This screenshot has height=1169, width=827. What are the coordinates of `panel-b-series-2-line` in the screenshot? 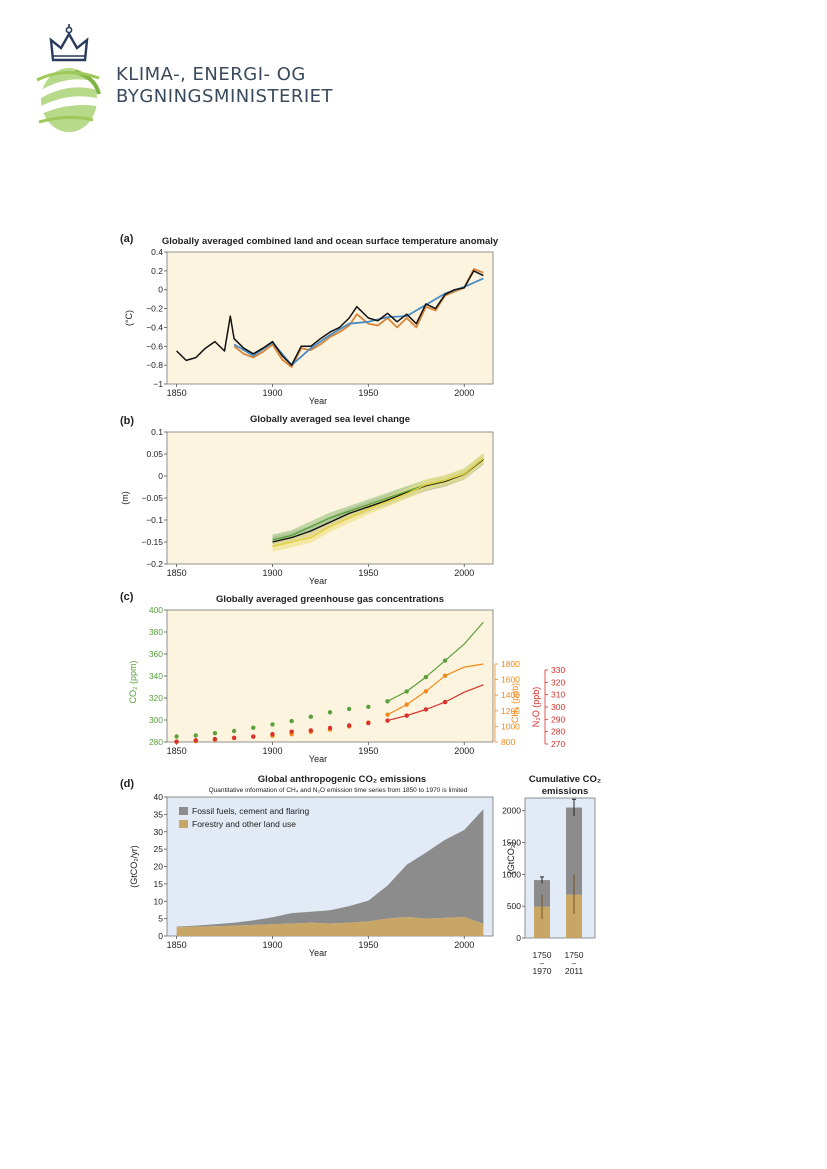 It's located at (378, 502).